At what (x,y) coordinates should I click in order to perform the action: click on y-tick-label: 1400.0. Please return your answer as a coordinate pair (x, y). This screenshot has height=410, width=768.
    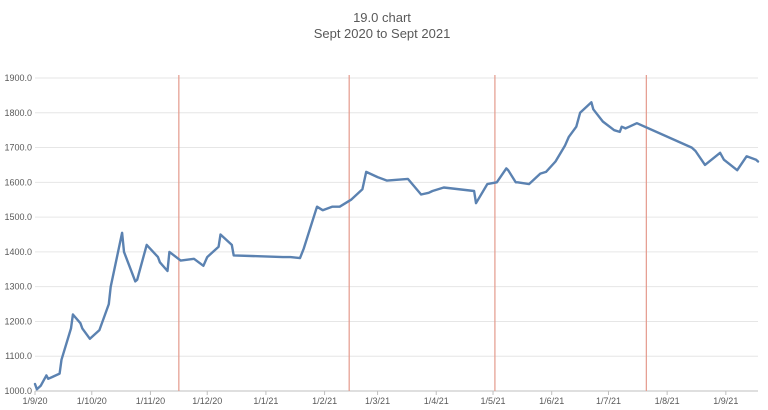
    Looking at the image, I should click on (18, 252).